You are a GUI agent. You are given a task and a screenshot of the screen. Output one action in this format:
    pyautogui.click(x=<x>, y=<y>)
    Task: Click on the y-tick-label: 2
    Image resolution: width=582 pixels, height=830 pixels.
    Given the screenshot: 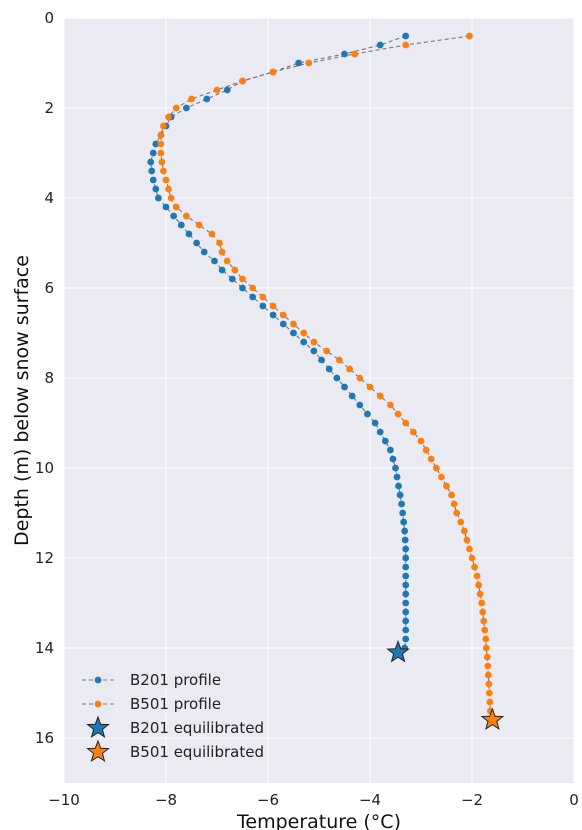 What is the action you would take?
    pyautogui.click(x=49, y=108)
    